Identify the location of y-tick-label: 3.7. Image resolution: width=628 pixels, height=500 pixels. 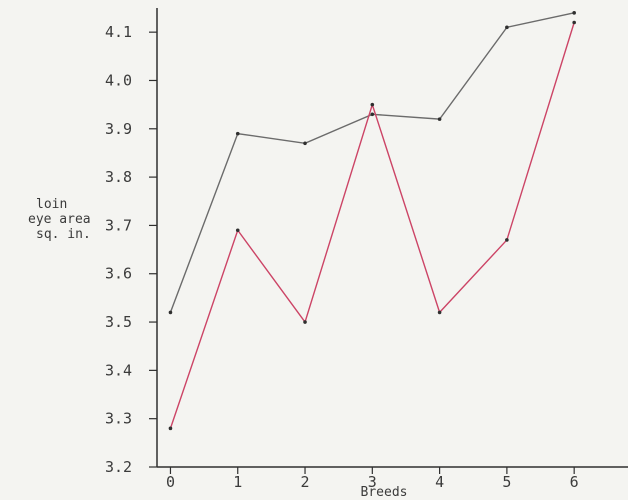
(118, 225).